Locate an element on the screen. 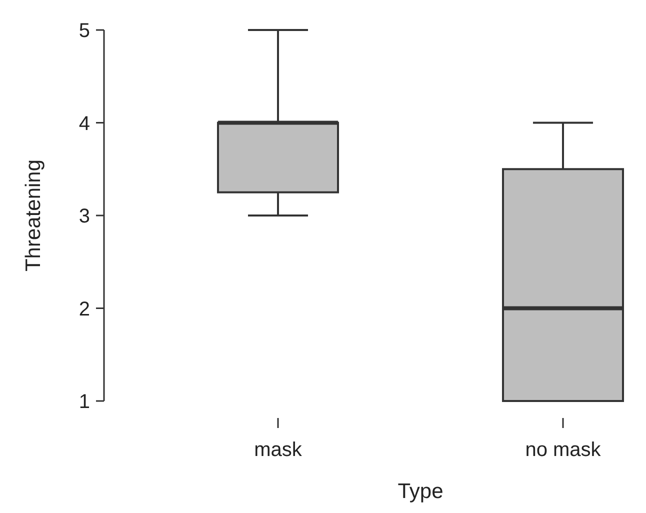  y-tick-label: 3 is located at coordinates (84, 217).